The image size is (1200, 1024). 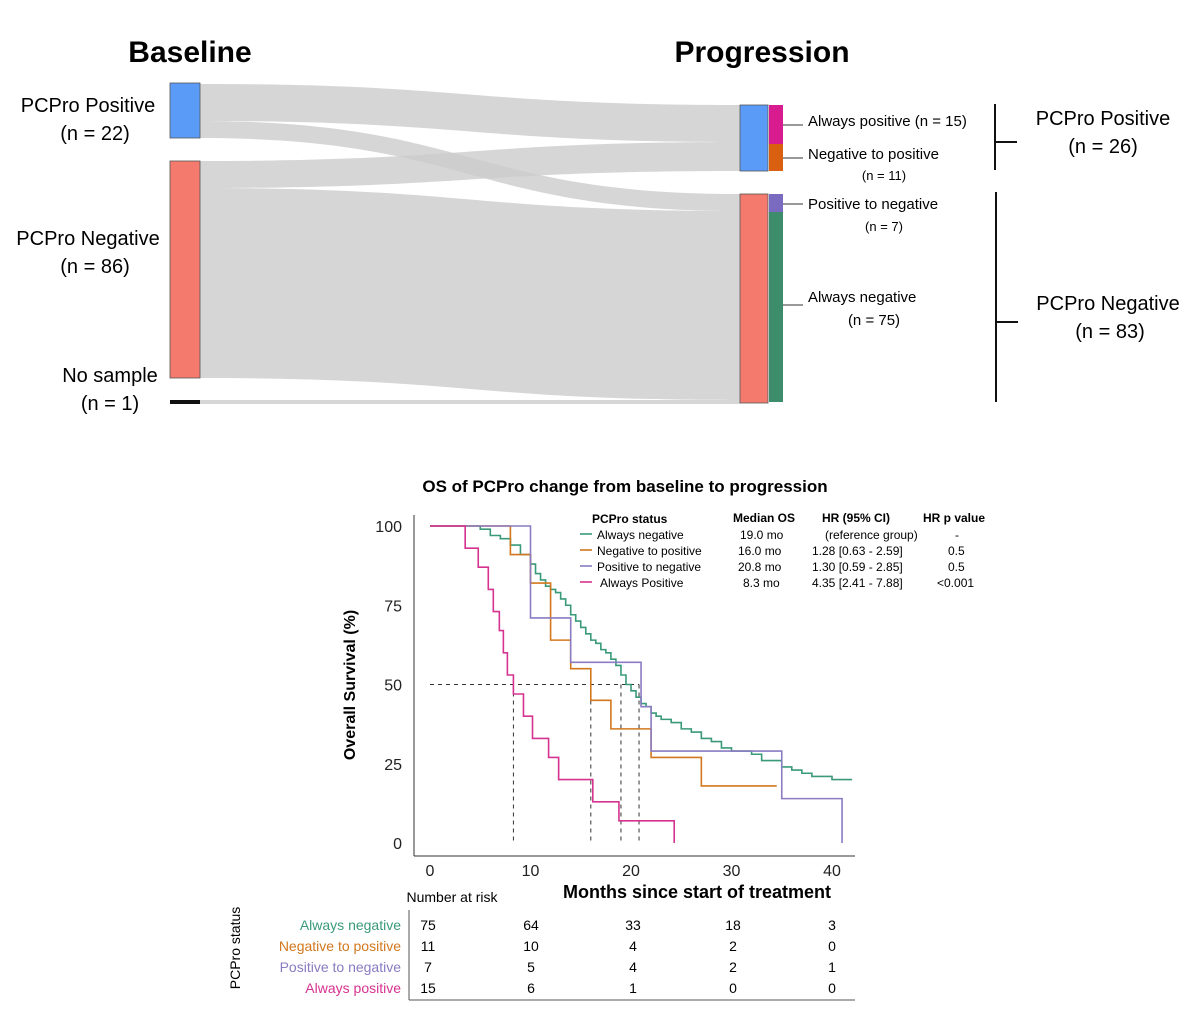 What do you see at coordinates (776, 124) in the screenshot?
I see `bar-always-positive` at bounding box center [776, 124].